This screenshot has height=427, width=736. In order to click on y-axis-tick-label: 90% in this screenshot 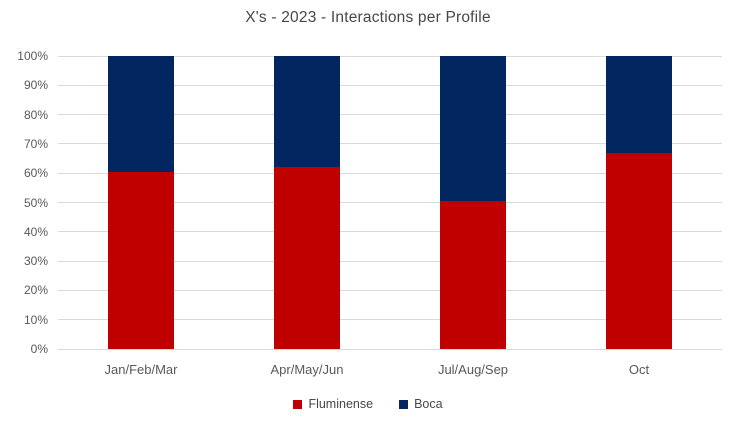, I will do `click(35, 85)`.